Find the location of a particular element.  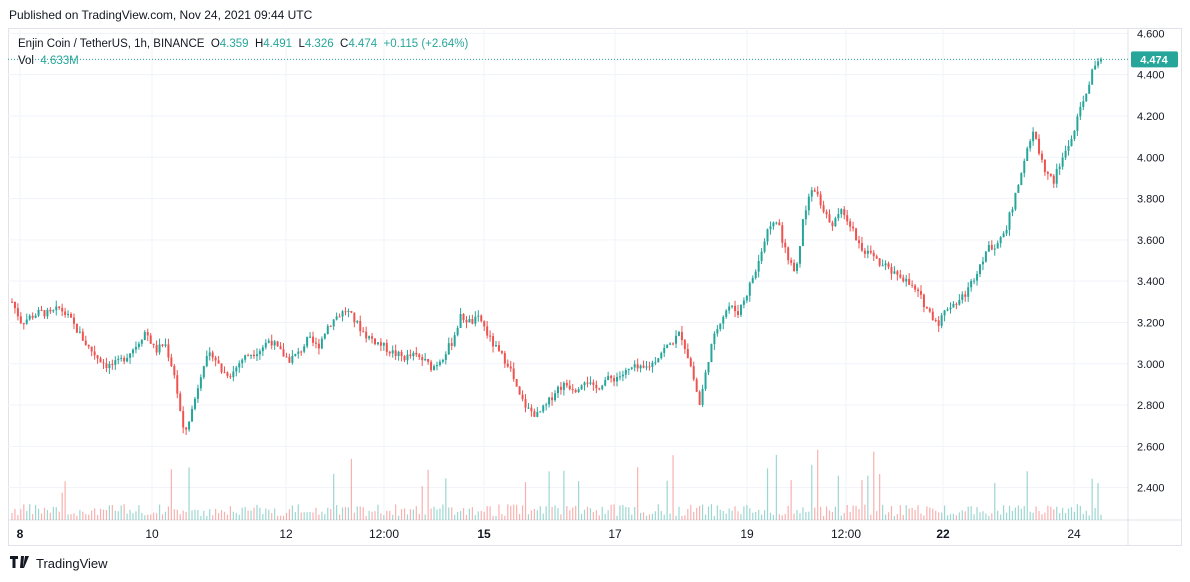

x-tick-label: 12 is located at coordinates (286, 534).